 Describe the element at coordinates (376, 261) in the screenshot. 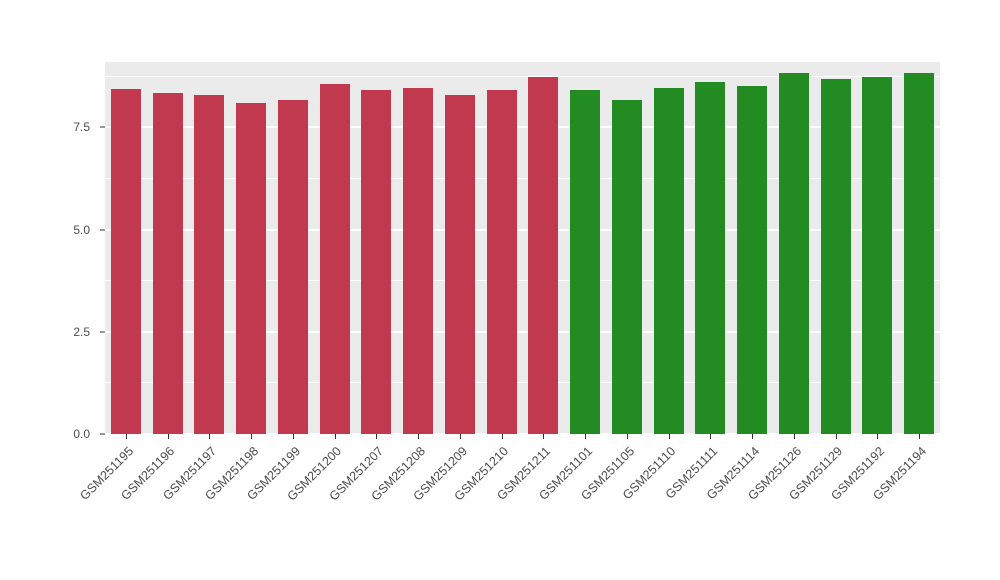

I see `bar-GSM251207` at that location.